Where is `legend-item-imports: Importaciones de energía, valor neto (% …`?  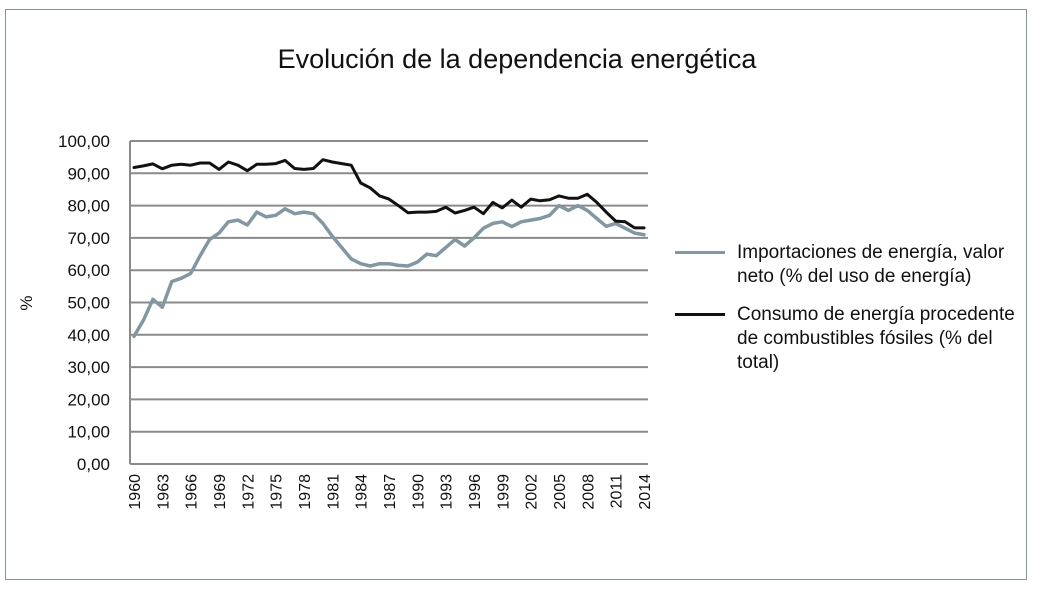 legend-item-imports: Importaciones de energía, valor neto (% … is located at coordinates (845, 265).